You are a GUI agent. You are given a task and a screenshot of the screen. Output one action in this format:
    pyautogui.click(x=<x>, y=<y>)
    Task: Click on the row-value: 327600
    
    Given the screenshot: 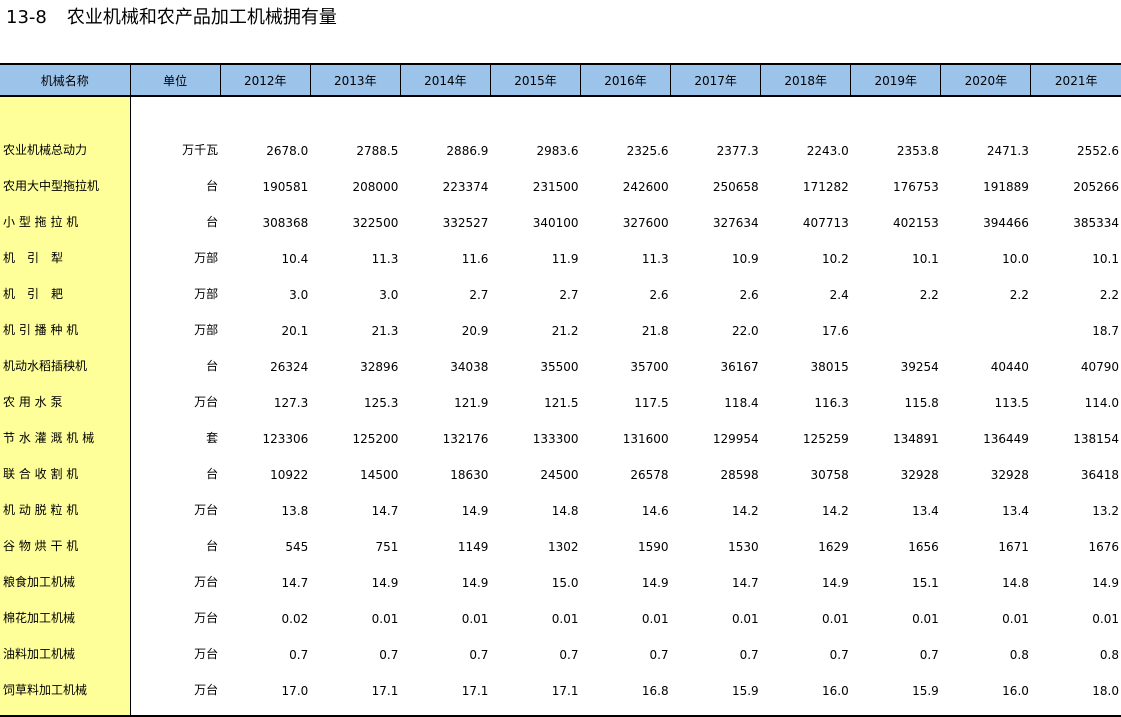 What is the action you would take?
    pyautogui.click(x=645, y=223)
    